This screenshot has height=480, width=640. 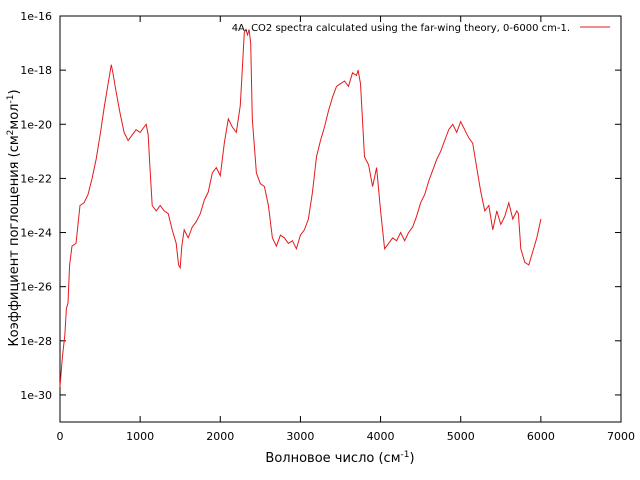 What do you see at coordinates (36, 124) in the screenshot?
I see `y-tick-label: 1e-20` at bounding box center [36, 124].